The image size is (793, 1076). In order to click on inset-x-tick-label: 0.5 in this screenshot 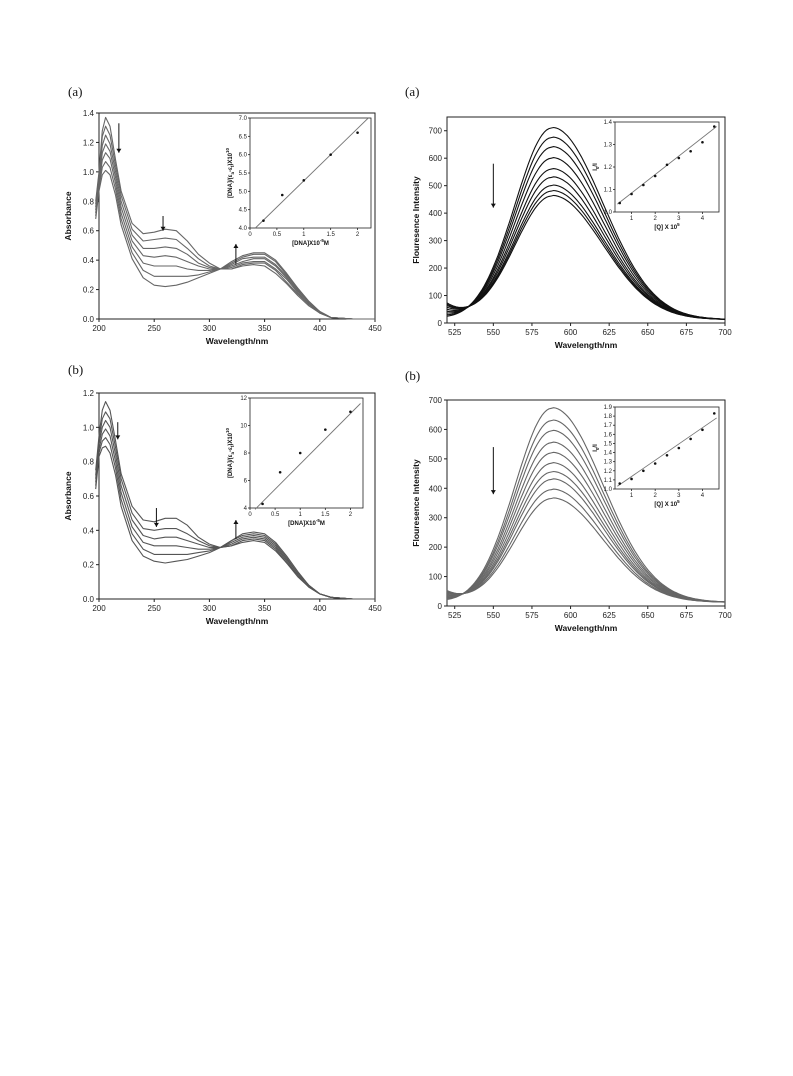, I will do `click(277, 235)`.